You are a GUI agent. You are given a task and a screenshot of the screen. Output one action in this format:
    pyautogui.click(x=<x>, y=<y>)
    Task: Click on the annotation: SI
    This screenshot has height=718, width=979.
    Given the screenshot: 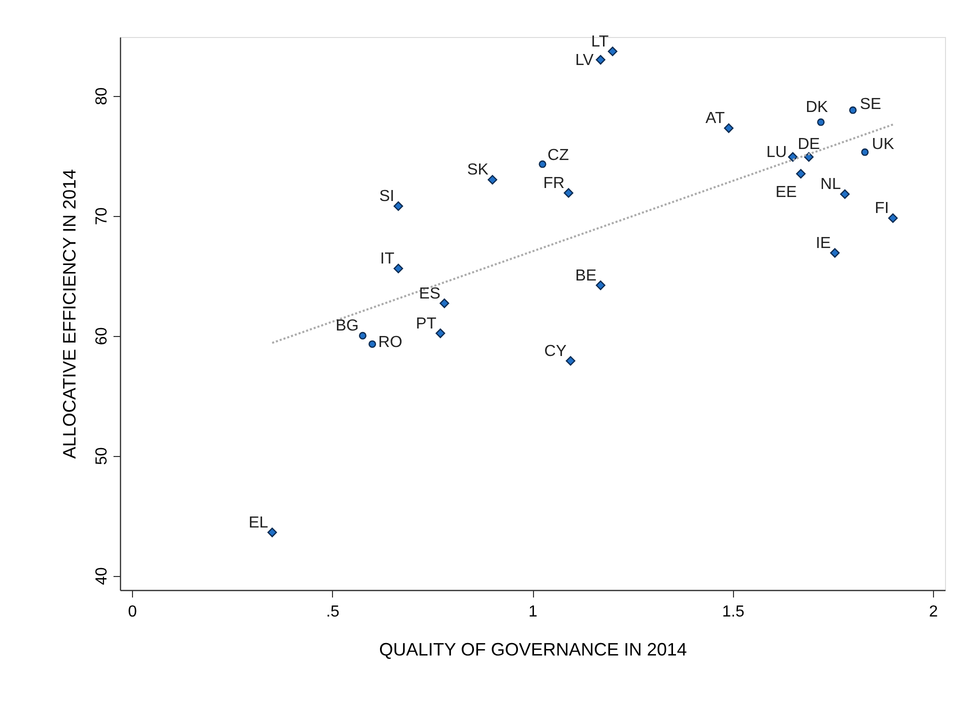 What is the action you would take?
    pyautogui.click(x=386, y=197)
    